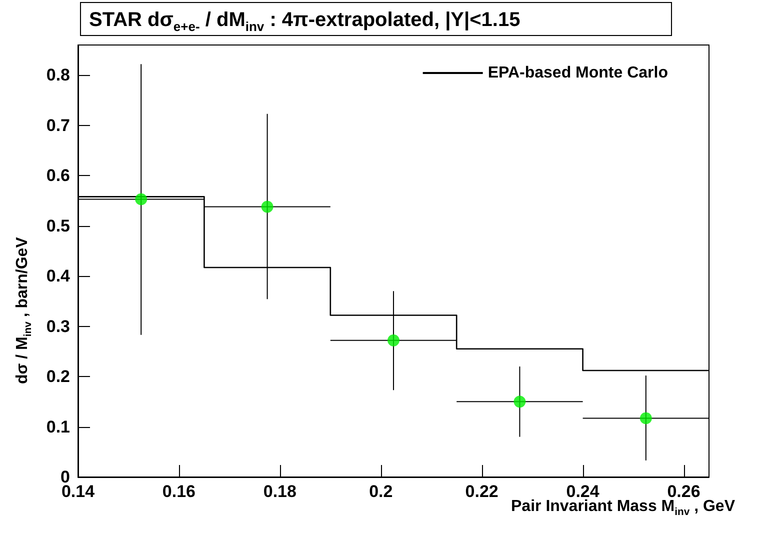 This screenshot has height=535, width=763. I want to click on y-tick-label: 0.2, so click(58, 376).